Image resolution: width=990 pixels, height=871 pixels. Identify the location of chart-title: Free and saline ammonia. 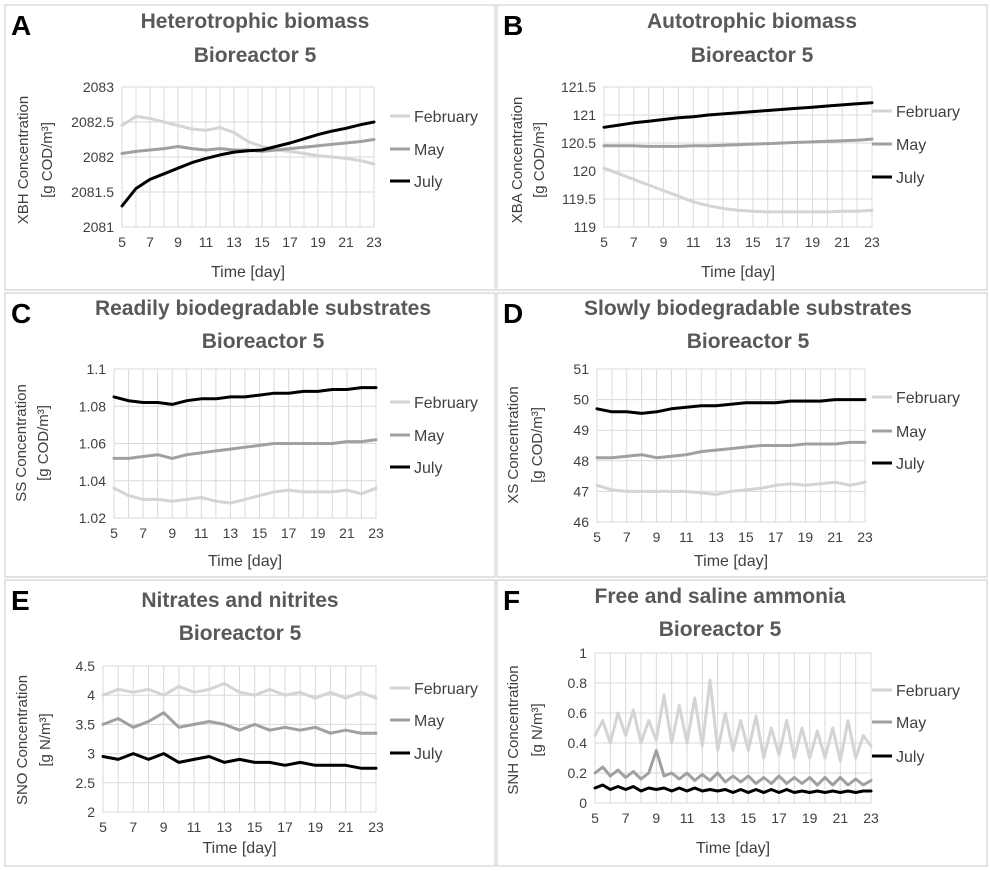
(720, 596).